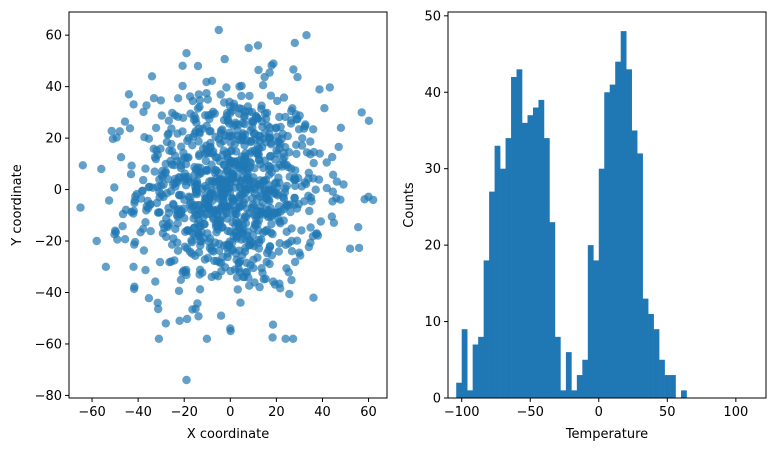 This screenshot has height=450, width=776. Describe the element at coordinates (667, 412) in the screenshot. I see `histogram-x-tick-label: 50` at that location.